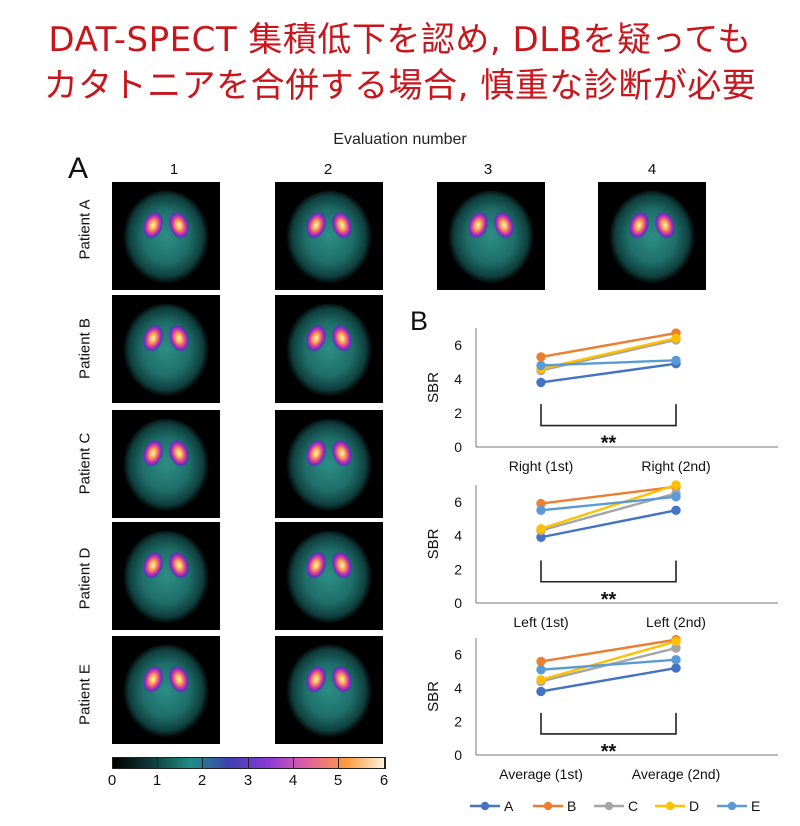  Describe the element at coordinates (249, 763) in the screenshot. I see `colorbar-gradient` at that location.